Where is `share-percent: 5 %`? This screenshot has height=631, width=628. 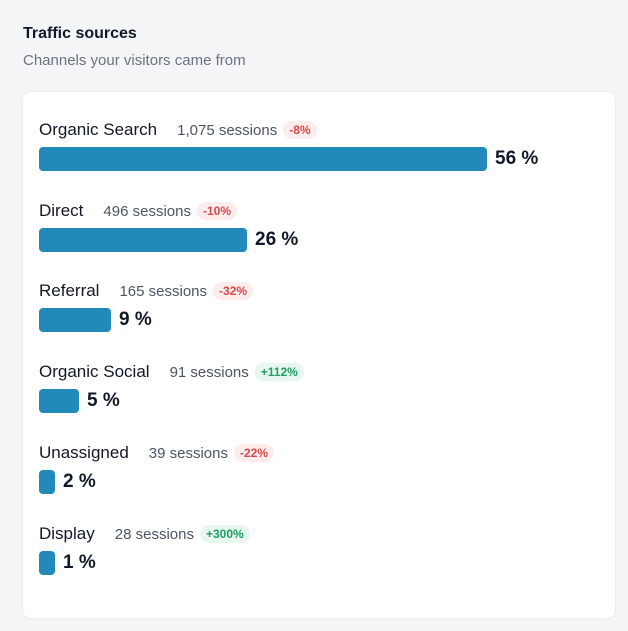 share-percent: 5 % is located at coordinates (103, 400).